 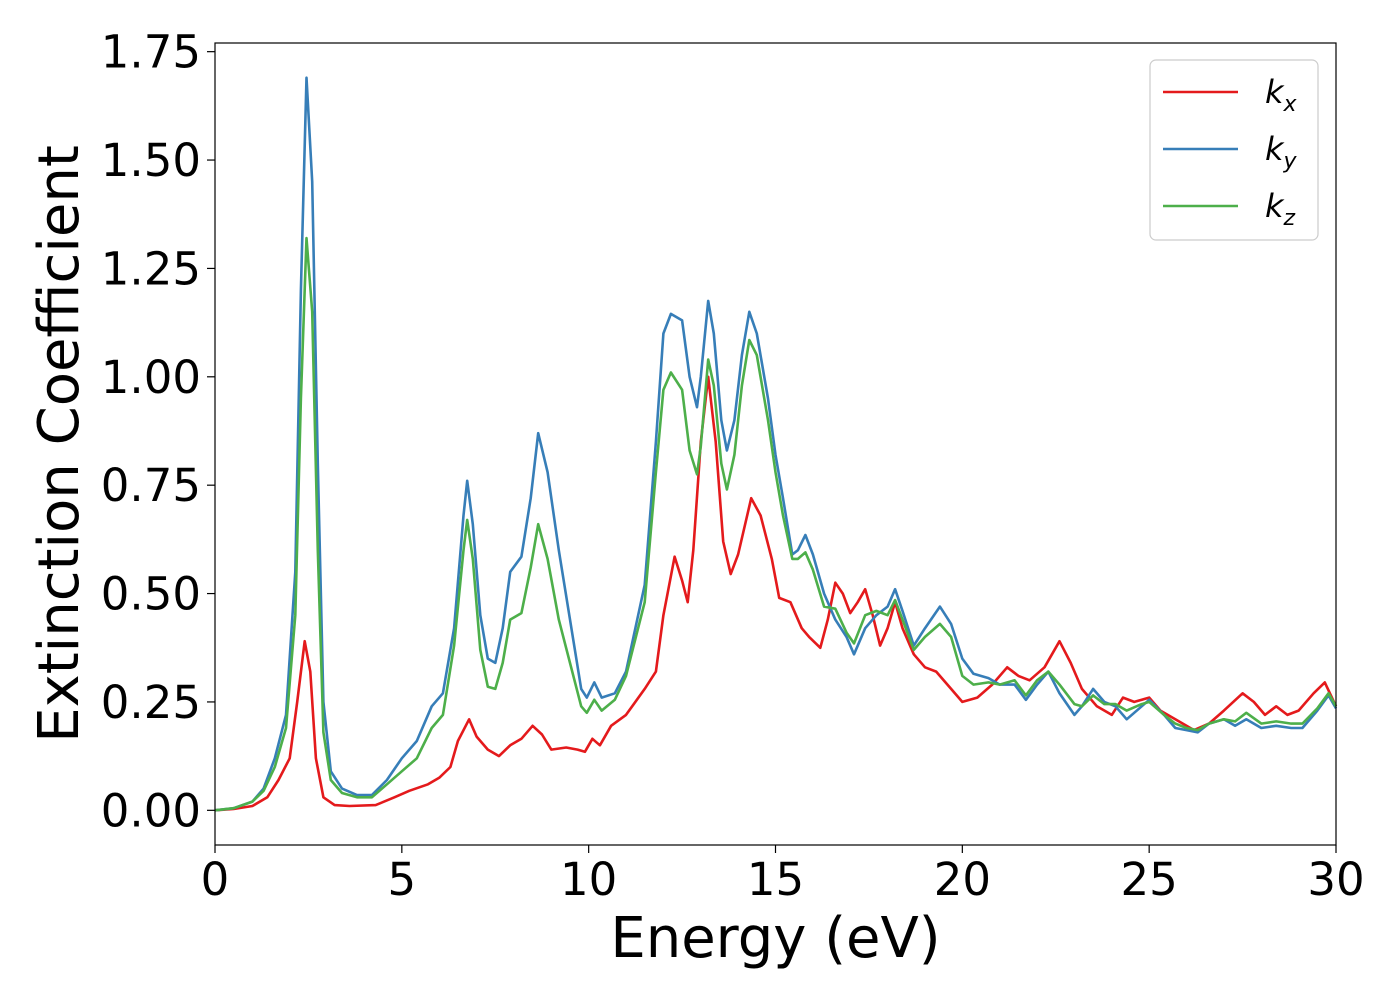 I want to click on legend-label-ky: ky, so click(x=1281, y=152).